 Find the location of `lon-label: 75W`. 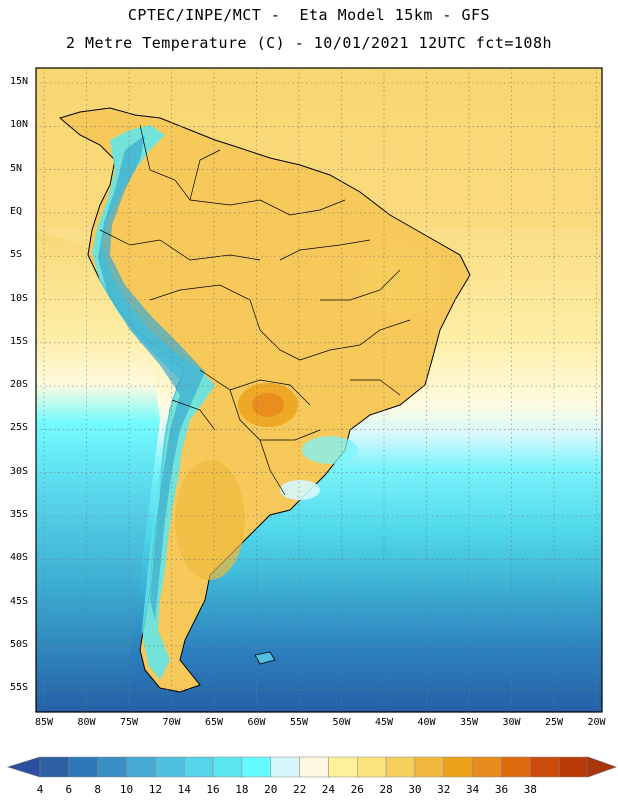

lon-label: 75W is located at coordinates (129, 722).